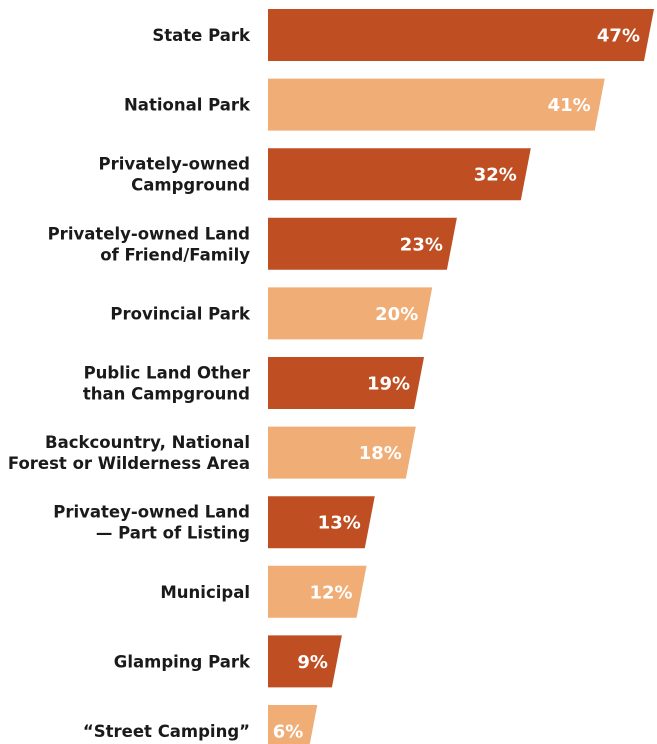 The image size is (657, 744). I want to click on category-label: Glamping Park, so click(182, 661).